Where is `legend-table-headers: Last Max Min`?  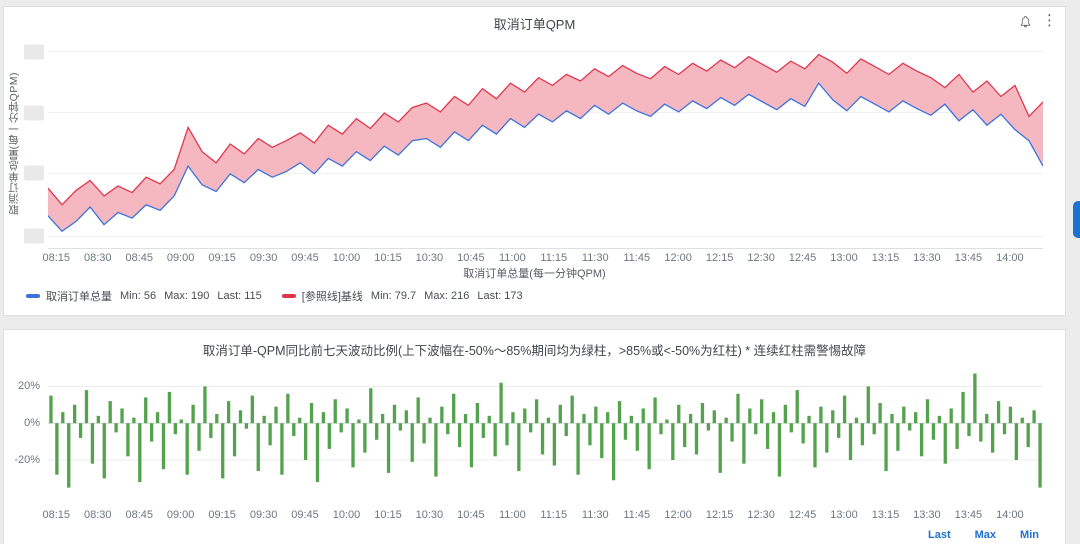 legend-table-headers: Last Max Min is located at coordinates (983, 535).